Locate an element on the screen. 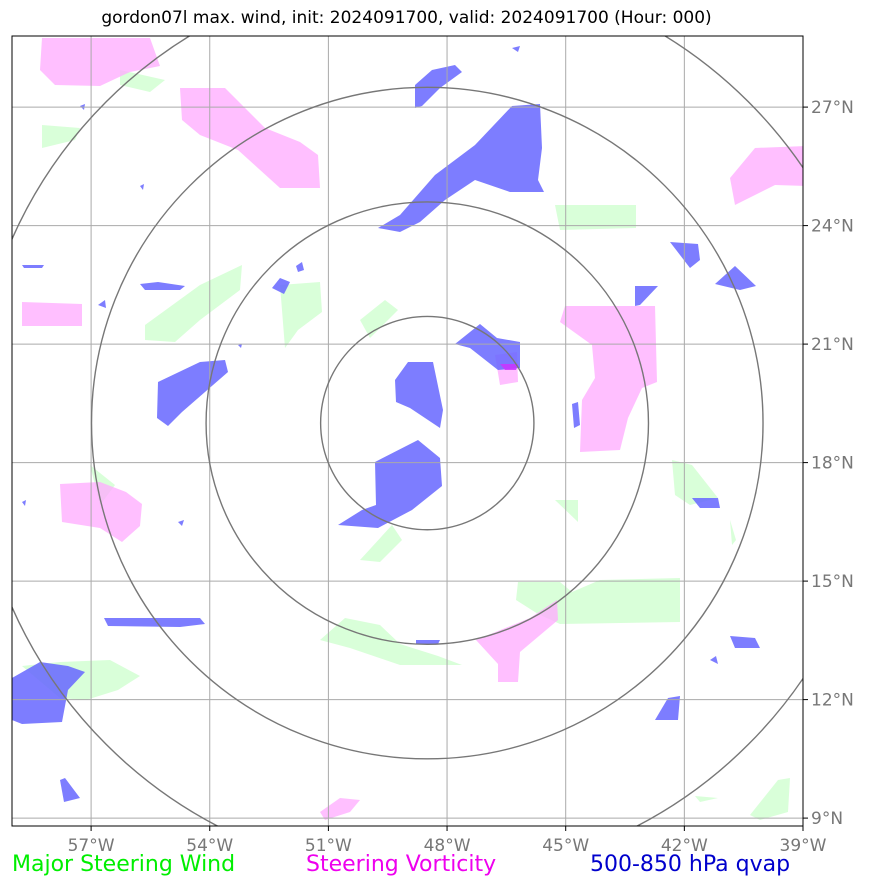 This screenshot has height=891, width=873. tick-label-lat: 27°N is located at coordinates (832, 108).